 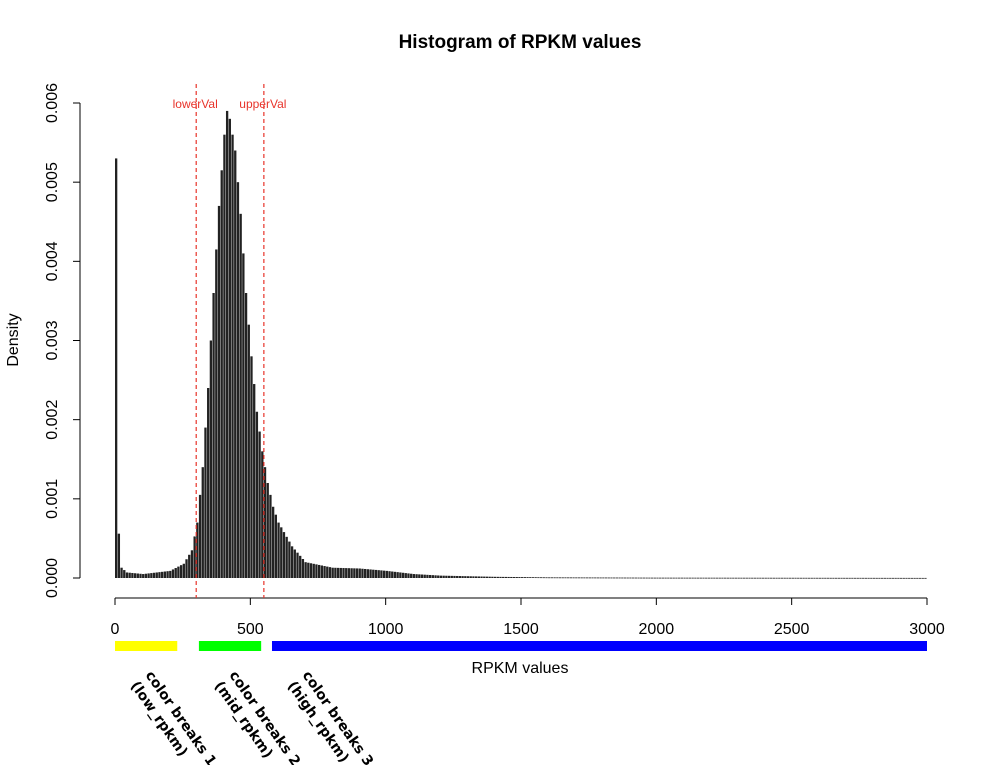 What do you see at coordinates (52, 340) in the screenshot?
I see `y-tick-label: 0.003` at bounding box center [52, 340].